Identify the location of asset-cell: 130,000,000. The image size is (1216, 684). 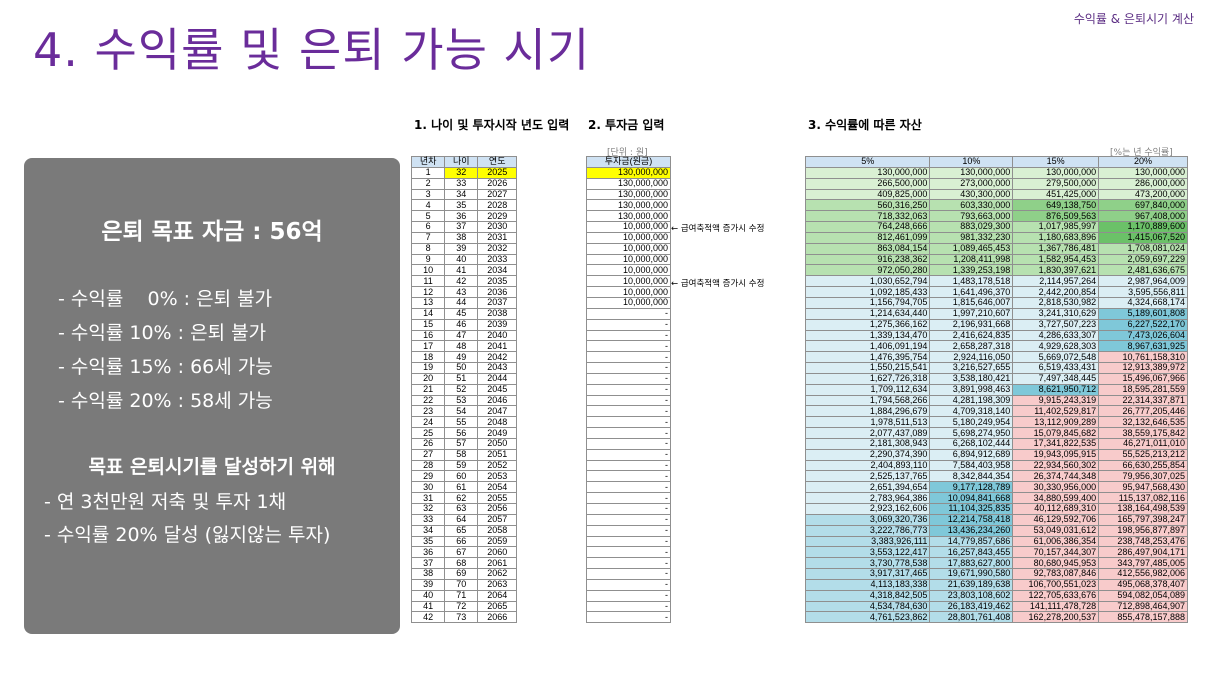
(1143, 172).